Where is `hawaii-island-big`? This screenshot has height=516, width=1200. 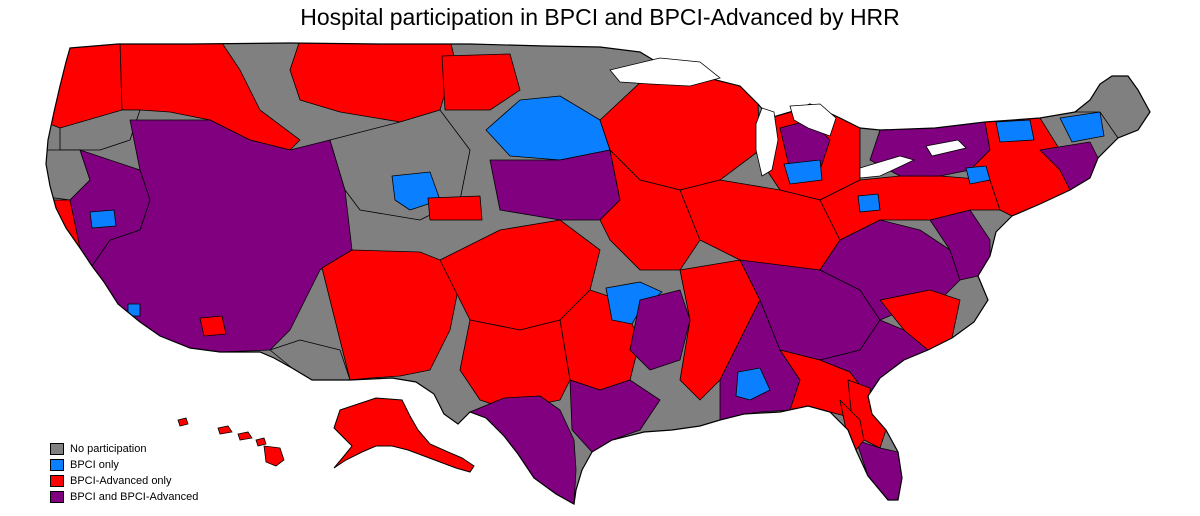
hawaii-island-big is located at coordinates (274, 456).